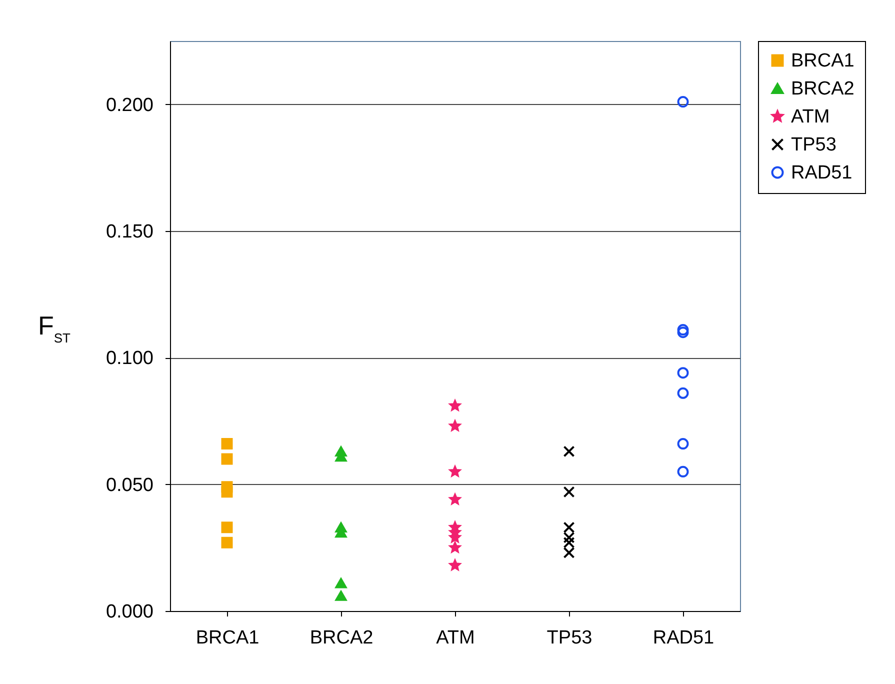 The image size is (895, 684). I want to click on y-tick-label: 0.050, so click(130, 485).